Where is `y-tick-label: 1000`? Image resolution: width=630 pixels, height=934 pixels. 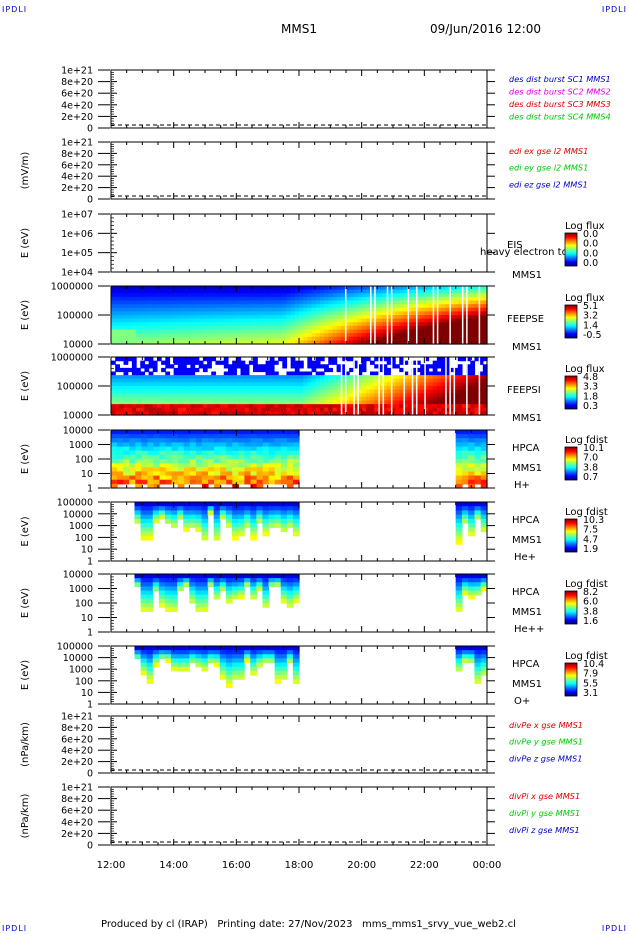 y-tick-label: 1000 is located at coordinates (81, 445).